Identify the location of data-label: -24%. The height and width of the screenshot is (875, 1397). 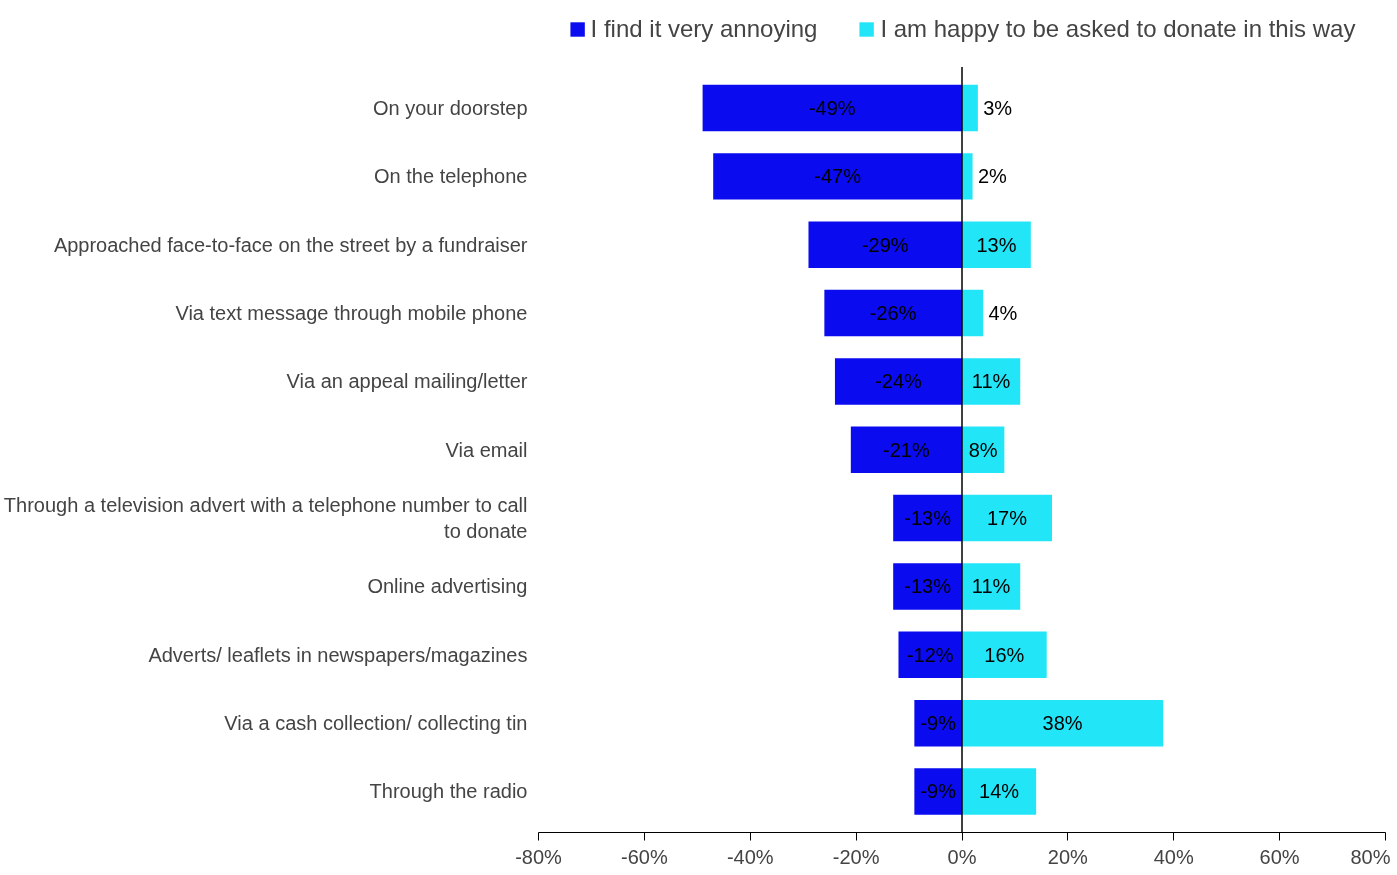
(899, 381).